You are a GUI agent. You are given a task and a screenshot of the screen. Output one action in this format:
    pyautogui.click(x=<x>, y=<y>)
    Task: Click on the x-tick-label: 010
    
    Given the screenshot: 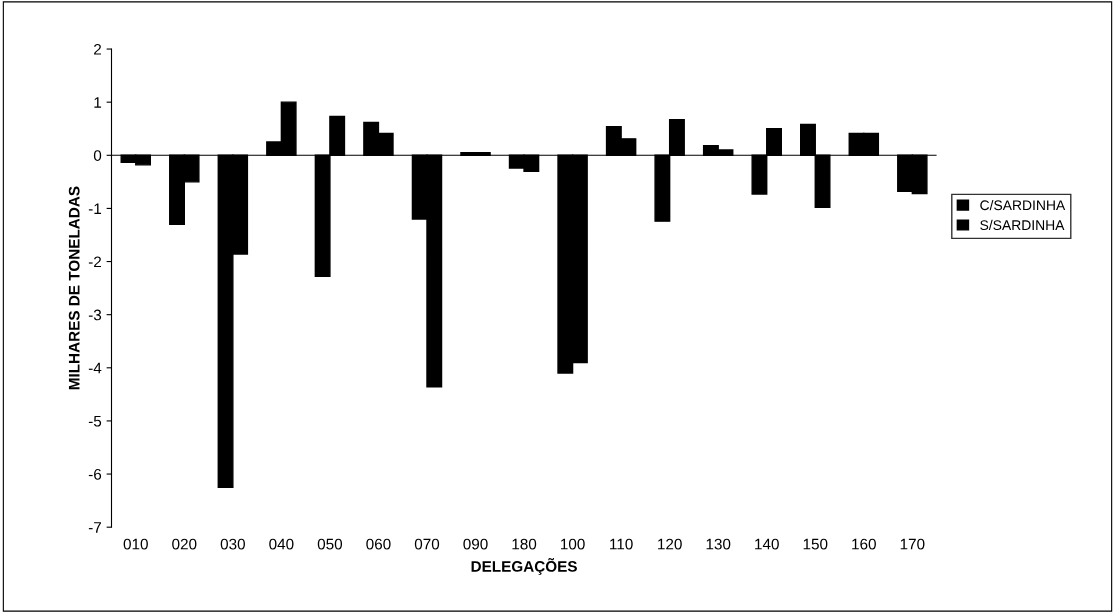 What is the action you would take?
    pyautogui.click(x=135, y=544)
    